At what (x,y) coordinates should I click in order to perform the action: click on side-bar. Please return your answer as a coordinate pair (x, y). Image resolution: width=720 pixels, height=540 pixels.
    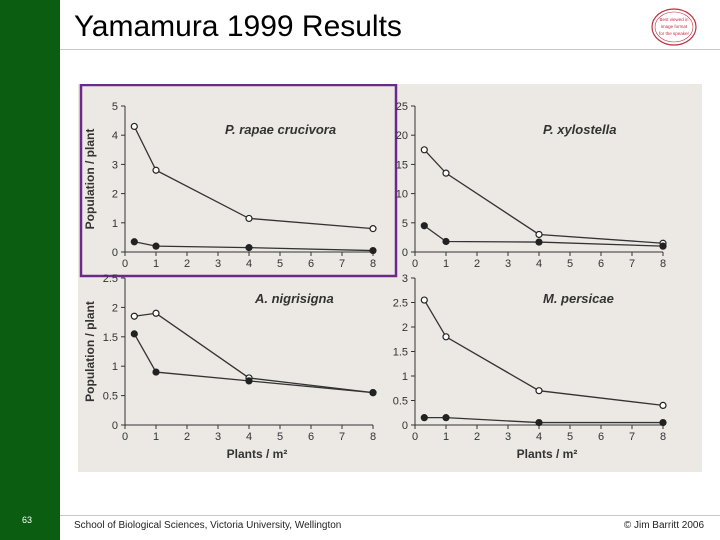
    Looking at the image, I should click on (30, 270).